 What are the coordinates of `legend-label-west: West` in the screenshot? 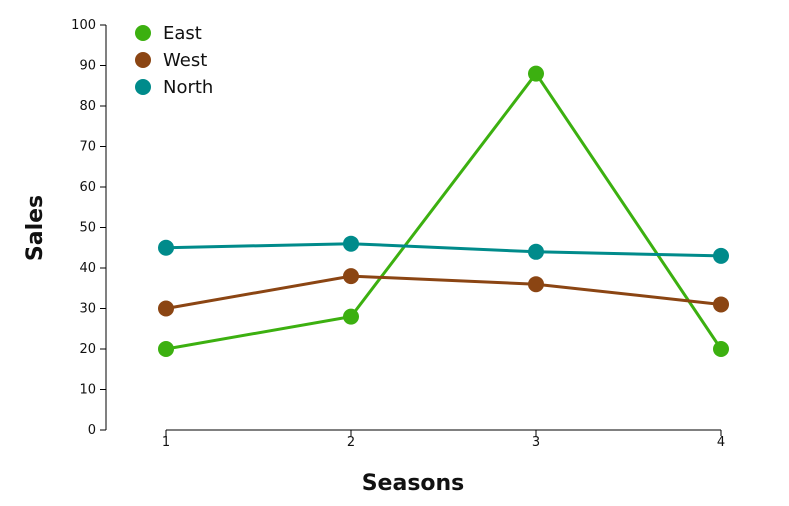 It's located at (185, 60).